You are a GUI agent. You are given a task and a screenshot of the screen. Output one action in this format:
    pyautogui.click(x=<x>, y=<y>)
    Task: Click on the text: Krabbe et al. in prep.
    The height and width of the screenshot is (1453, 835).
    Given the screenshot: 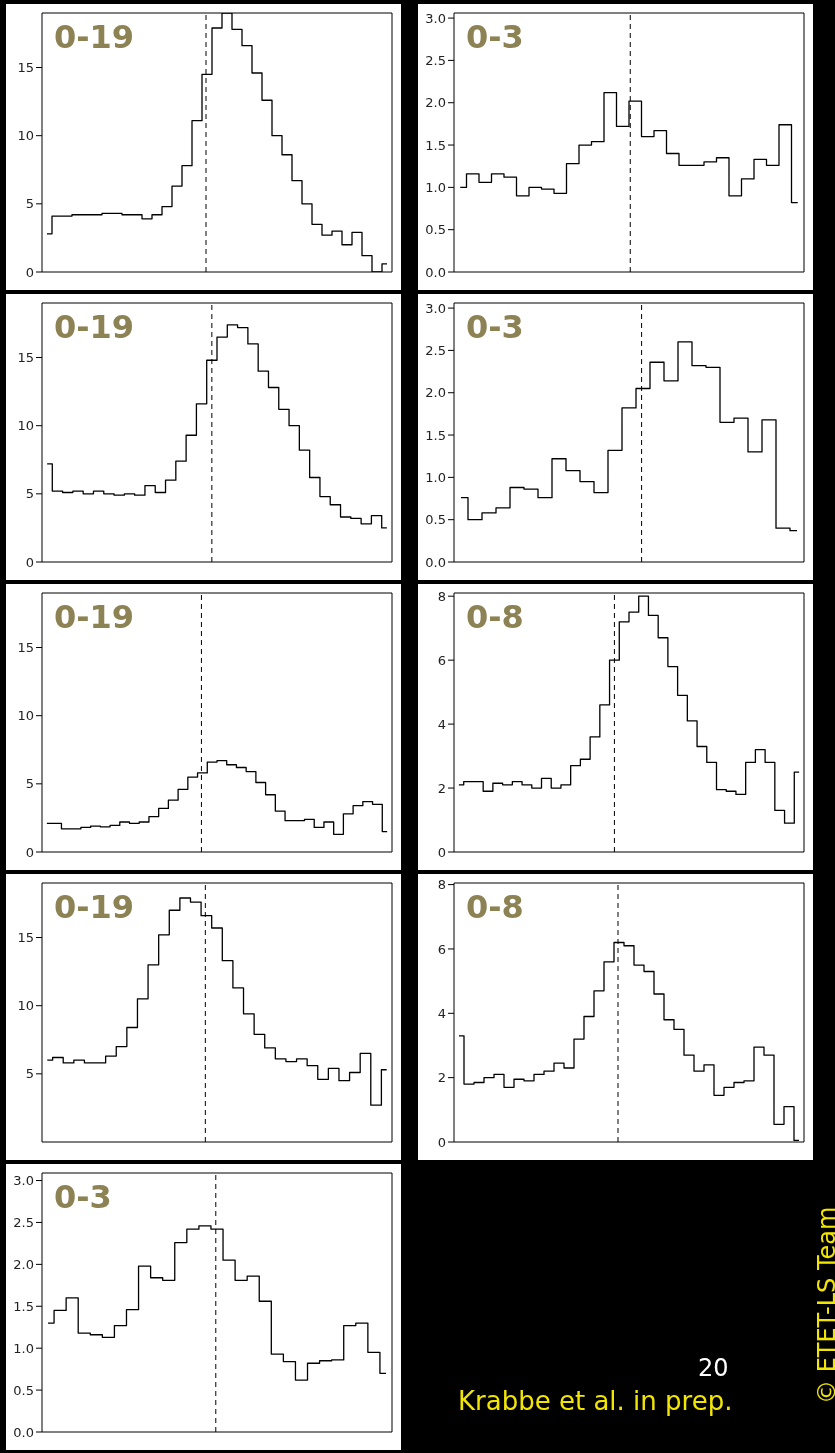 What is the action you would take?
    pyautogui.click(x=595, y=1401)
    